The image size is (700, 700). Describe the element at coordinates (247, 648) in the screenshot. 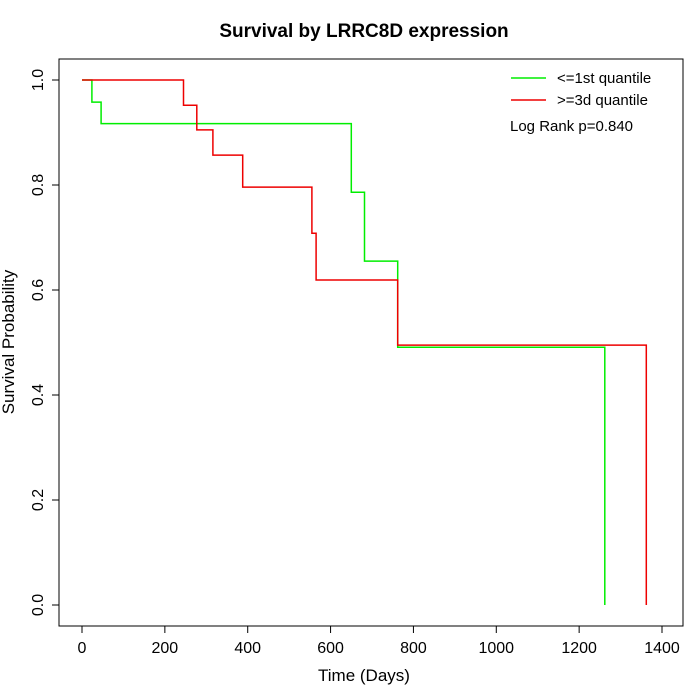

I see `x-tick-label: 400` at that location.